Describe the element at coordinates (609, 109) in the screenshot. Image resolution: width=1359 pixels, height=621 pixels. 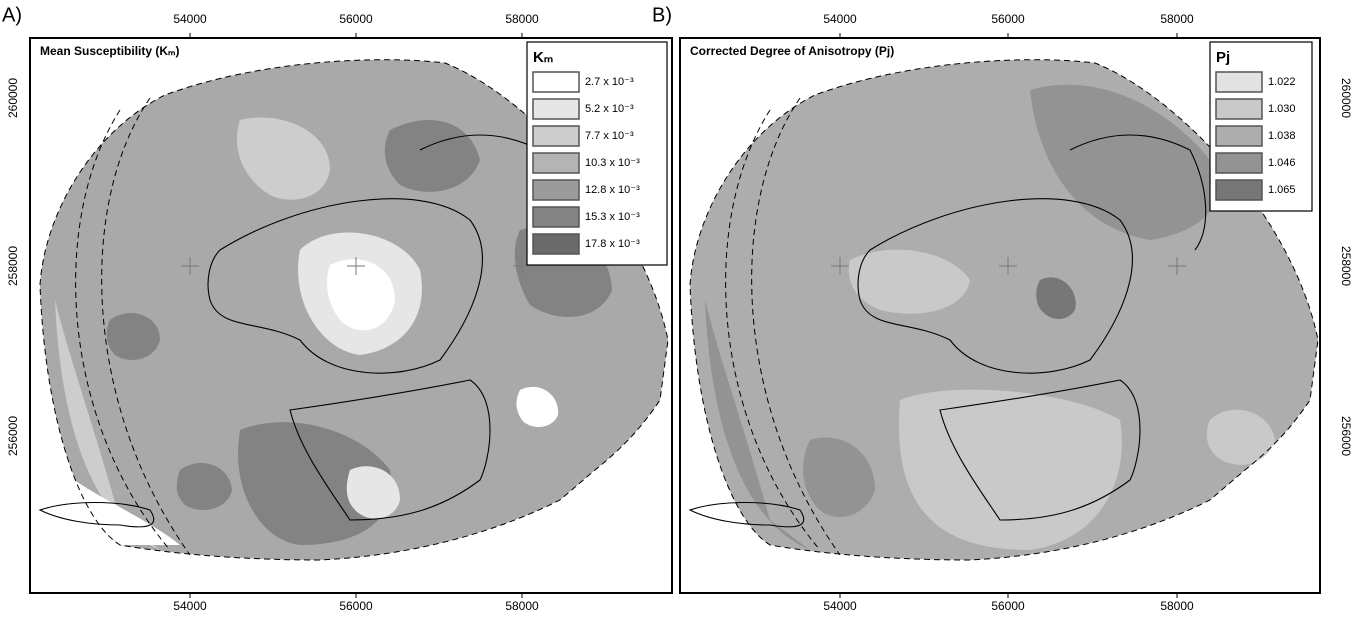
I see `legend-label: 5.2 x 10⁻³` at that location.